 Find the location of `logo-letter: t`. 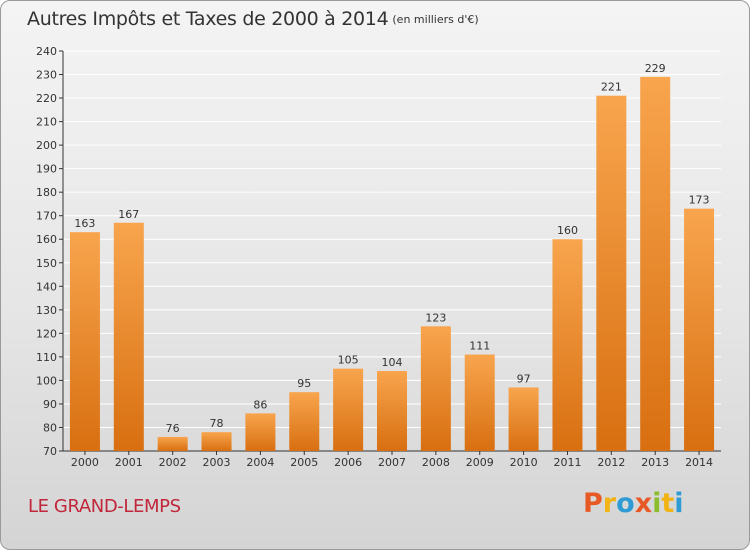

logo-letter: t is located at coordinates (668, 503).